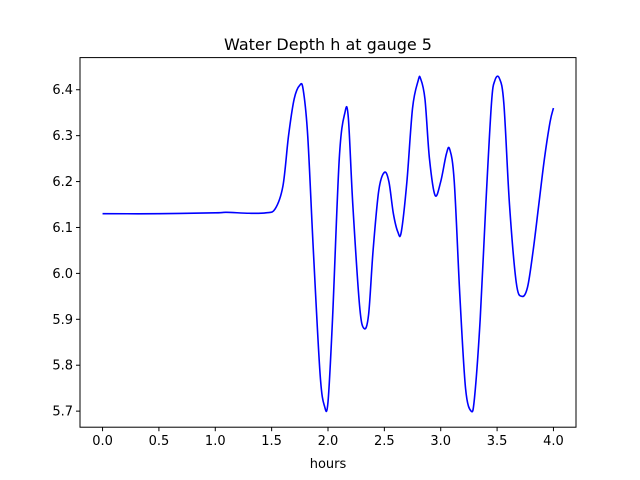 Image resolution: width=640 pixels, height=480 pixels. I want to click on x-tick-label: 0.0, so click(102, 441).